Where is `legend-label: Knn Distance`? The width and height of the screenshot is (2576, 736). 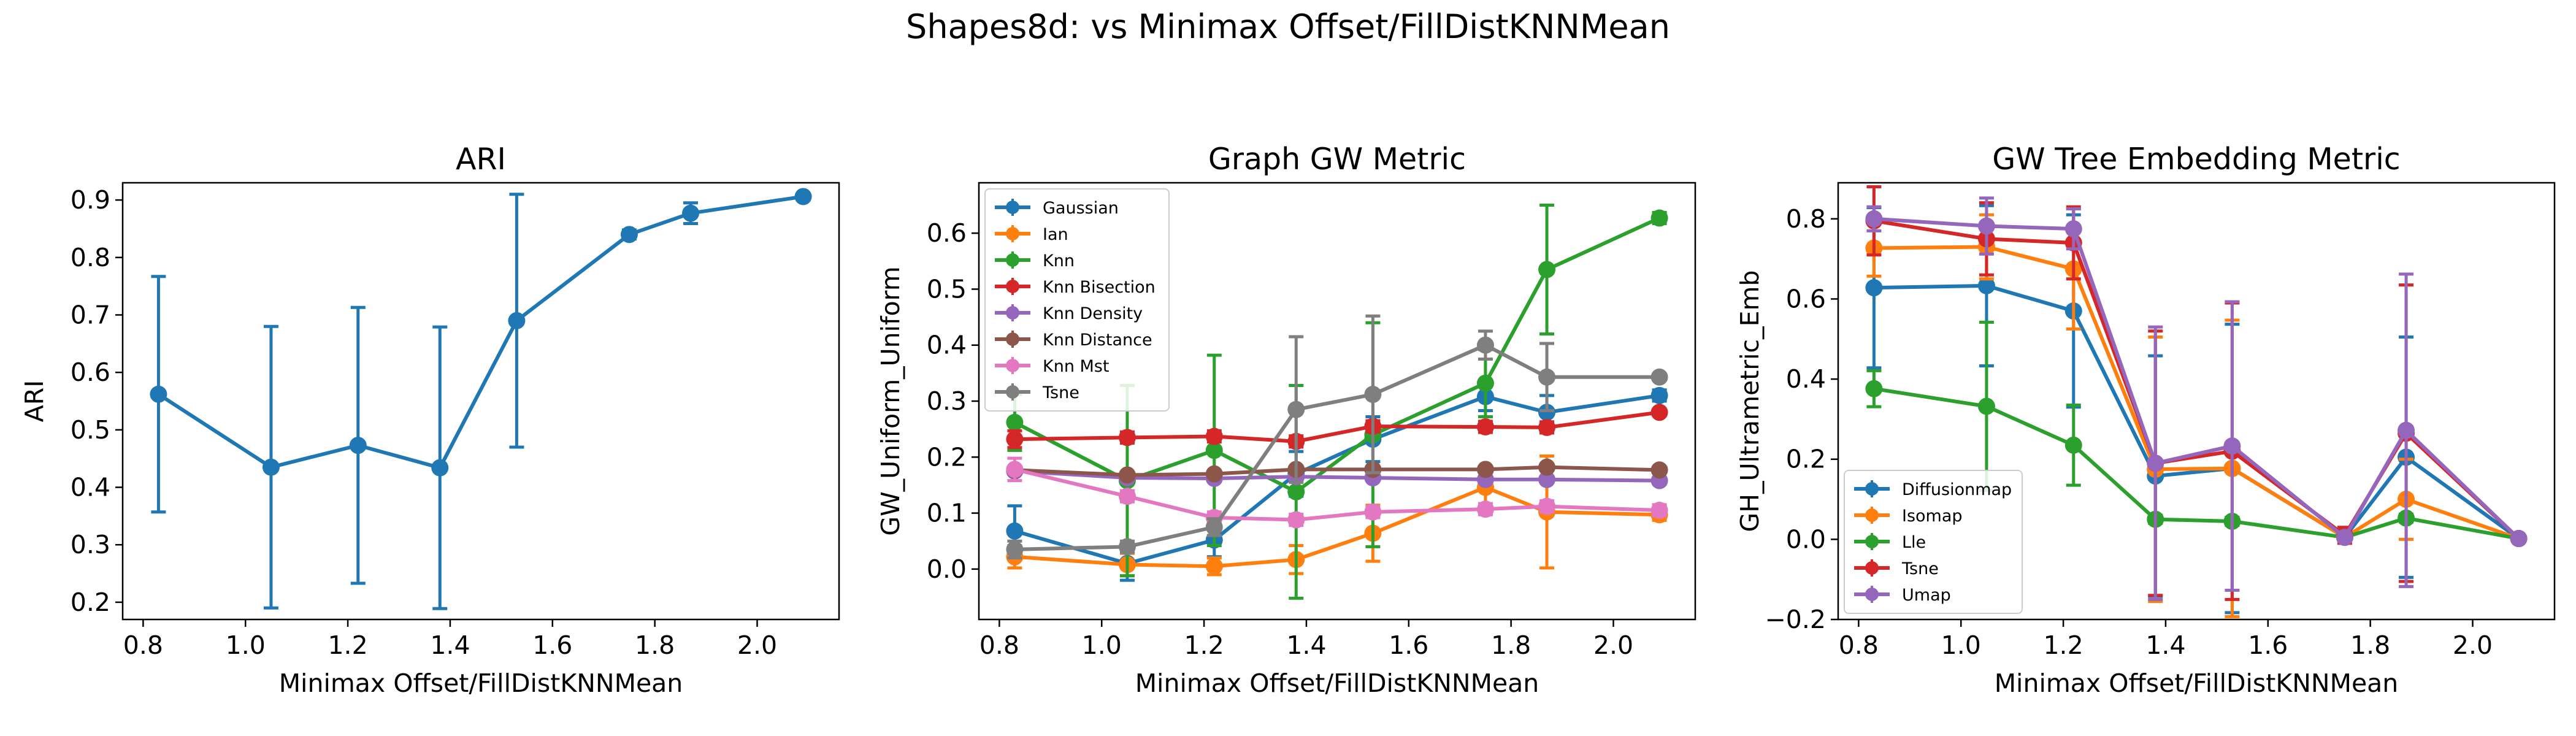 legend-label: Knn Distance is located at coordinates (1097, 340).